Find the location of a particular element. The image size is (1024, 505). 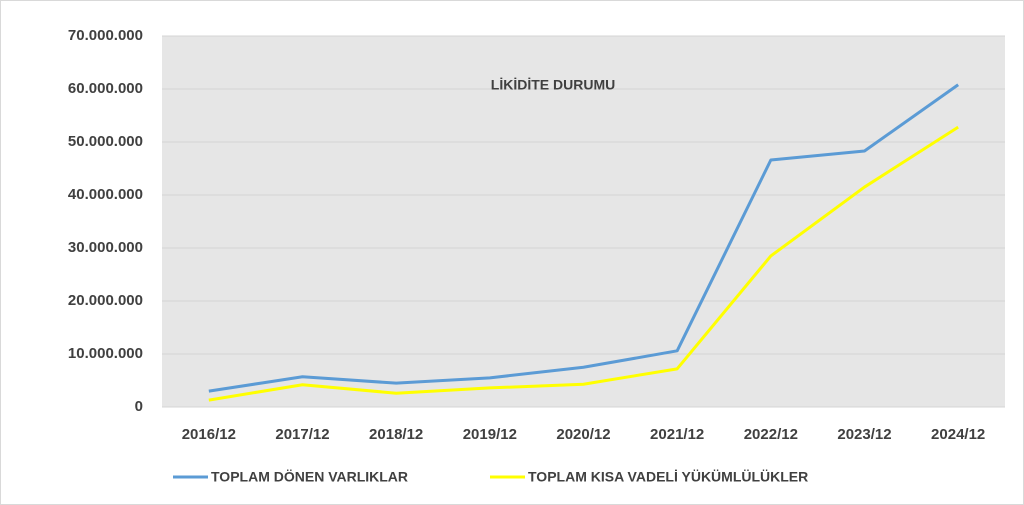

y-tick-label: 20.000.000 is located at coordinates (105, 300).